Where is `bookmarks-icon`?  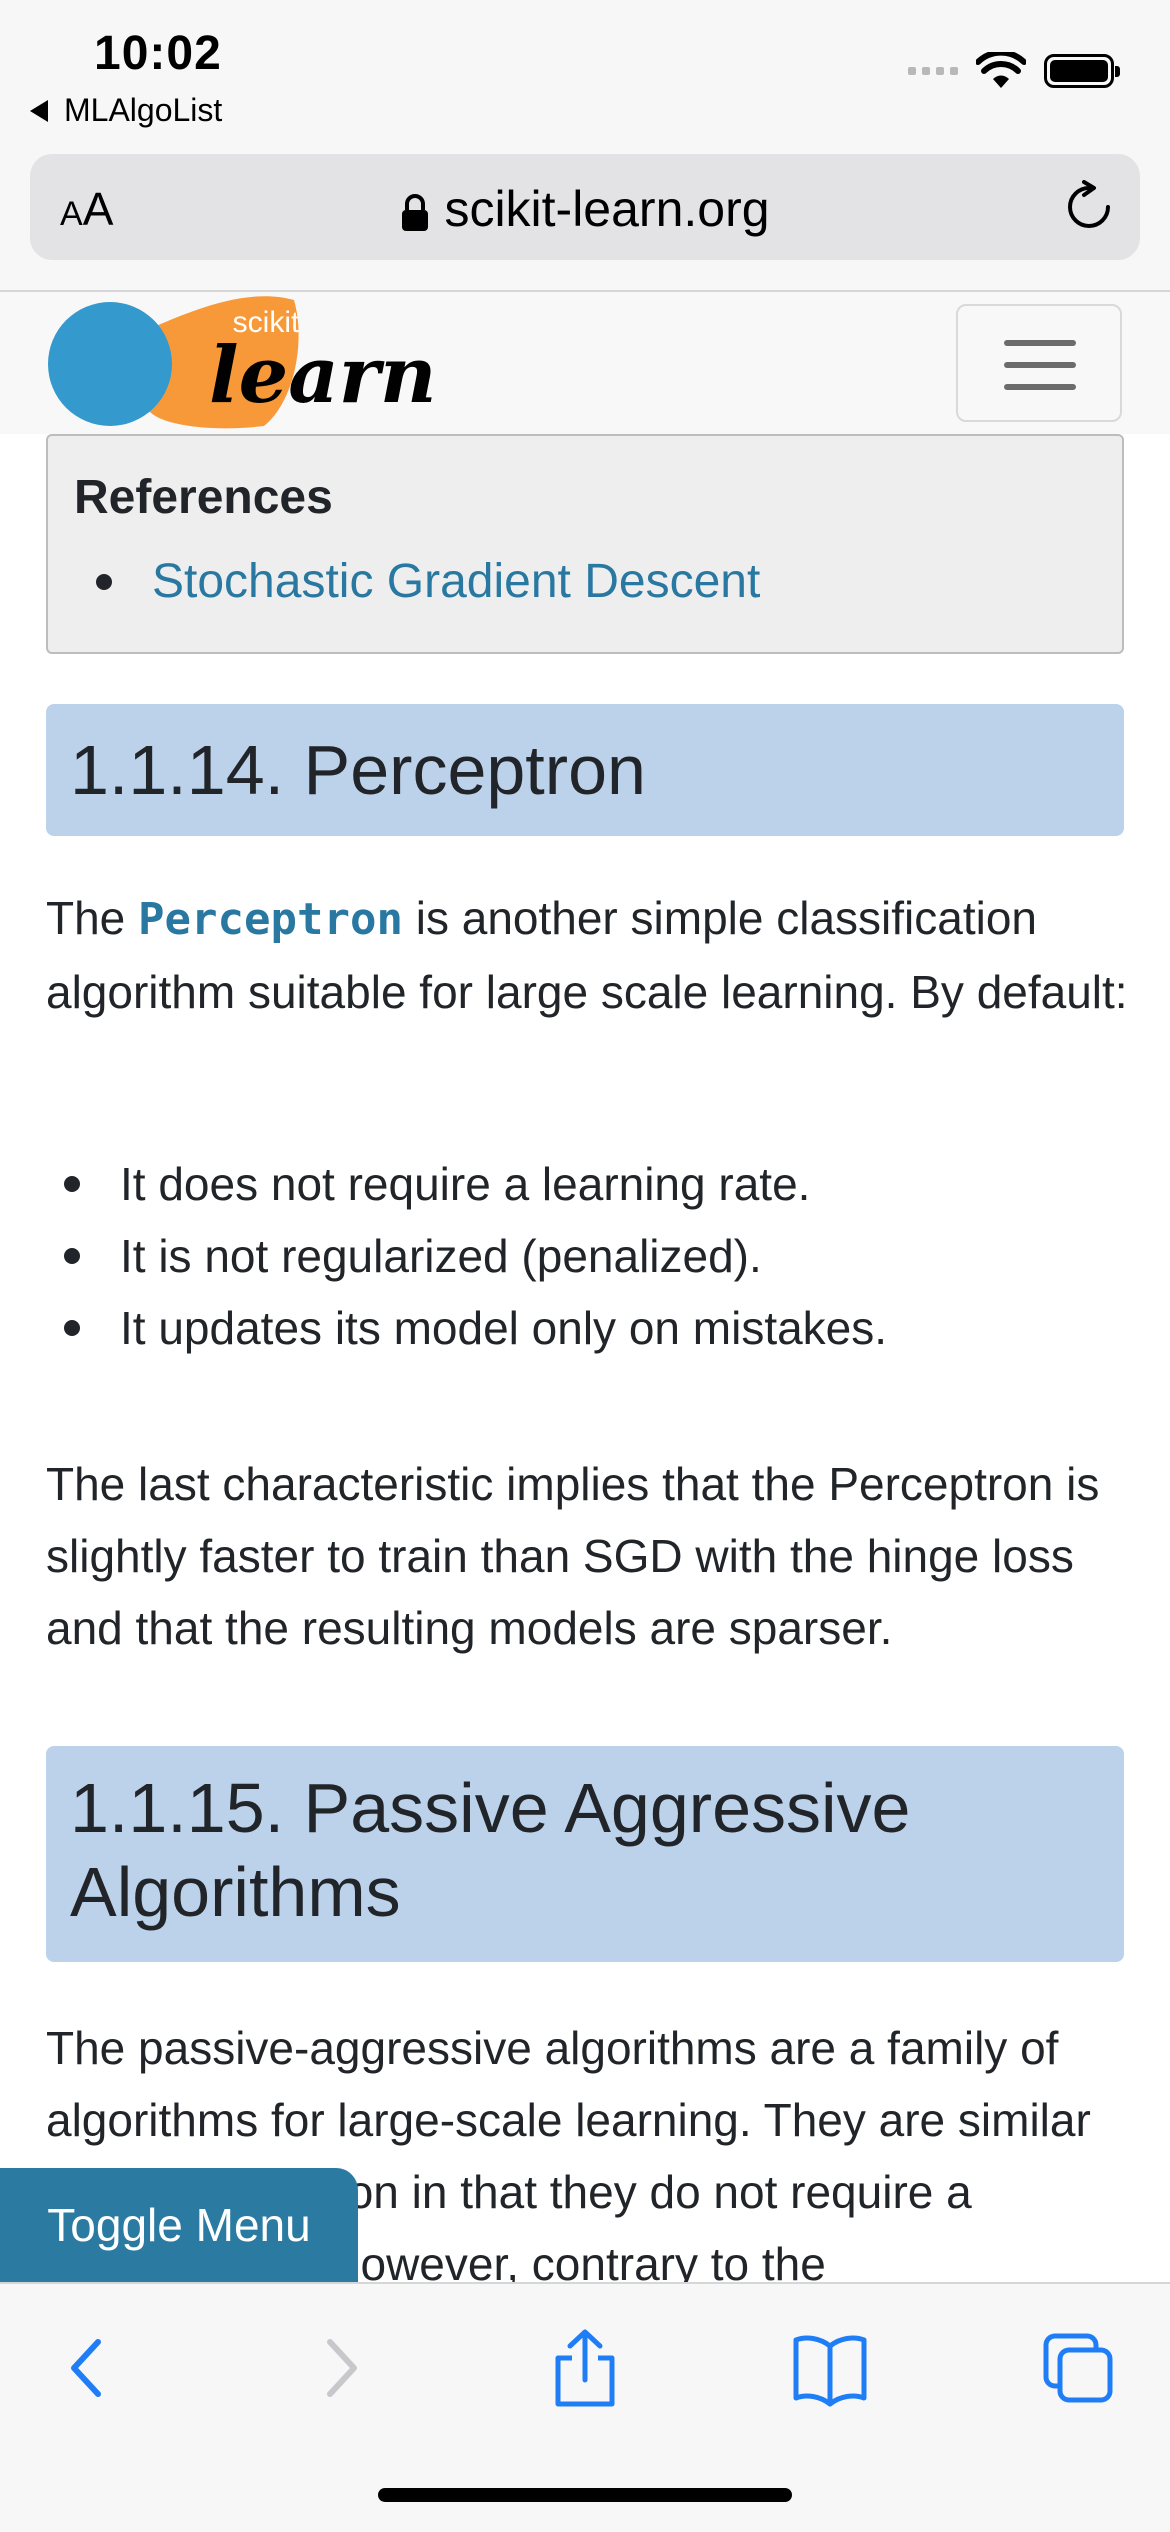
bookmarks-icon is located at coordinates (830, 2368).